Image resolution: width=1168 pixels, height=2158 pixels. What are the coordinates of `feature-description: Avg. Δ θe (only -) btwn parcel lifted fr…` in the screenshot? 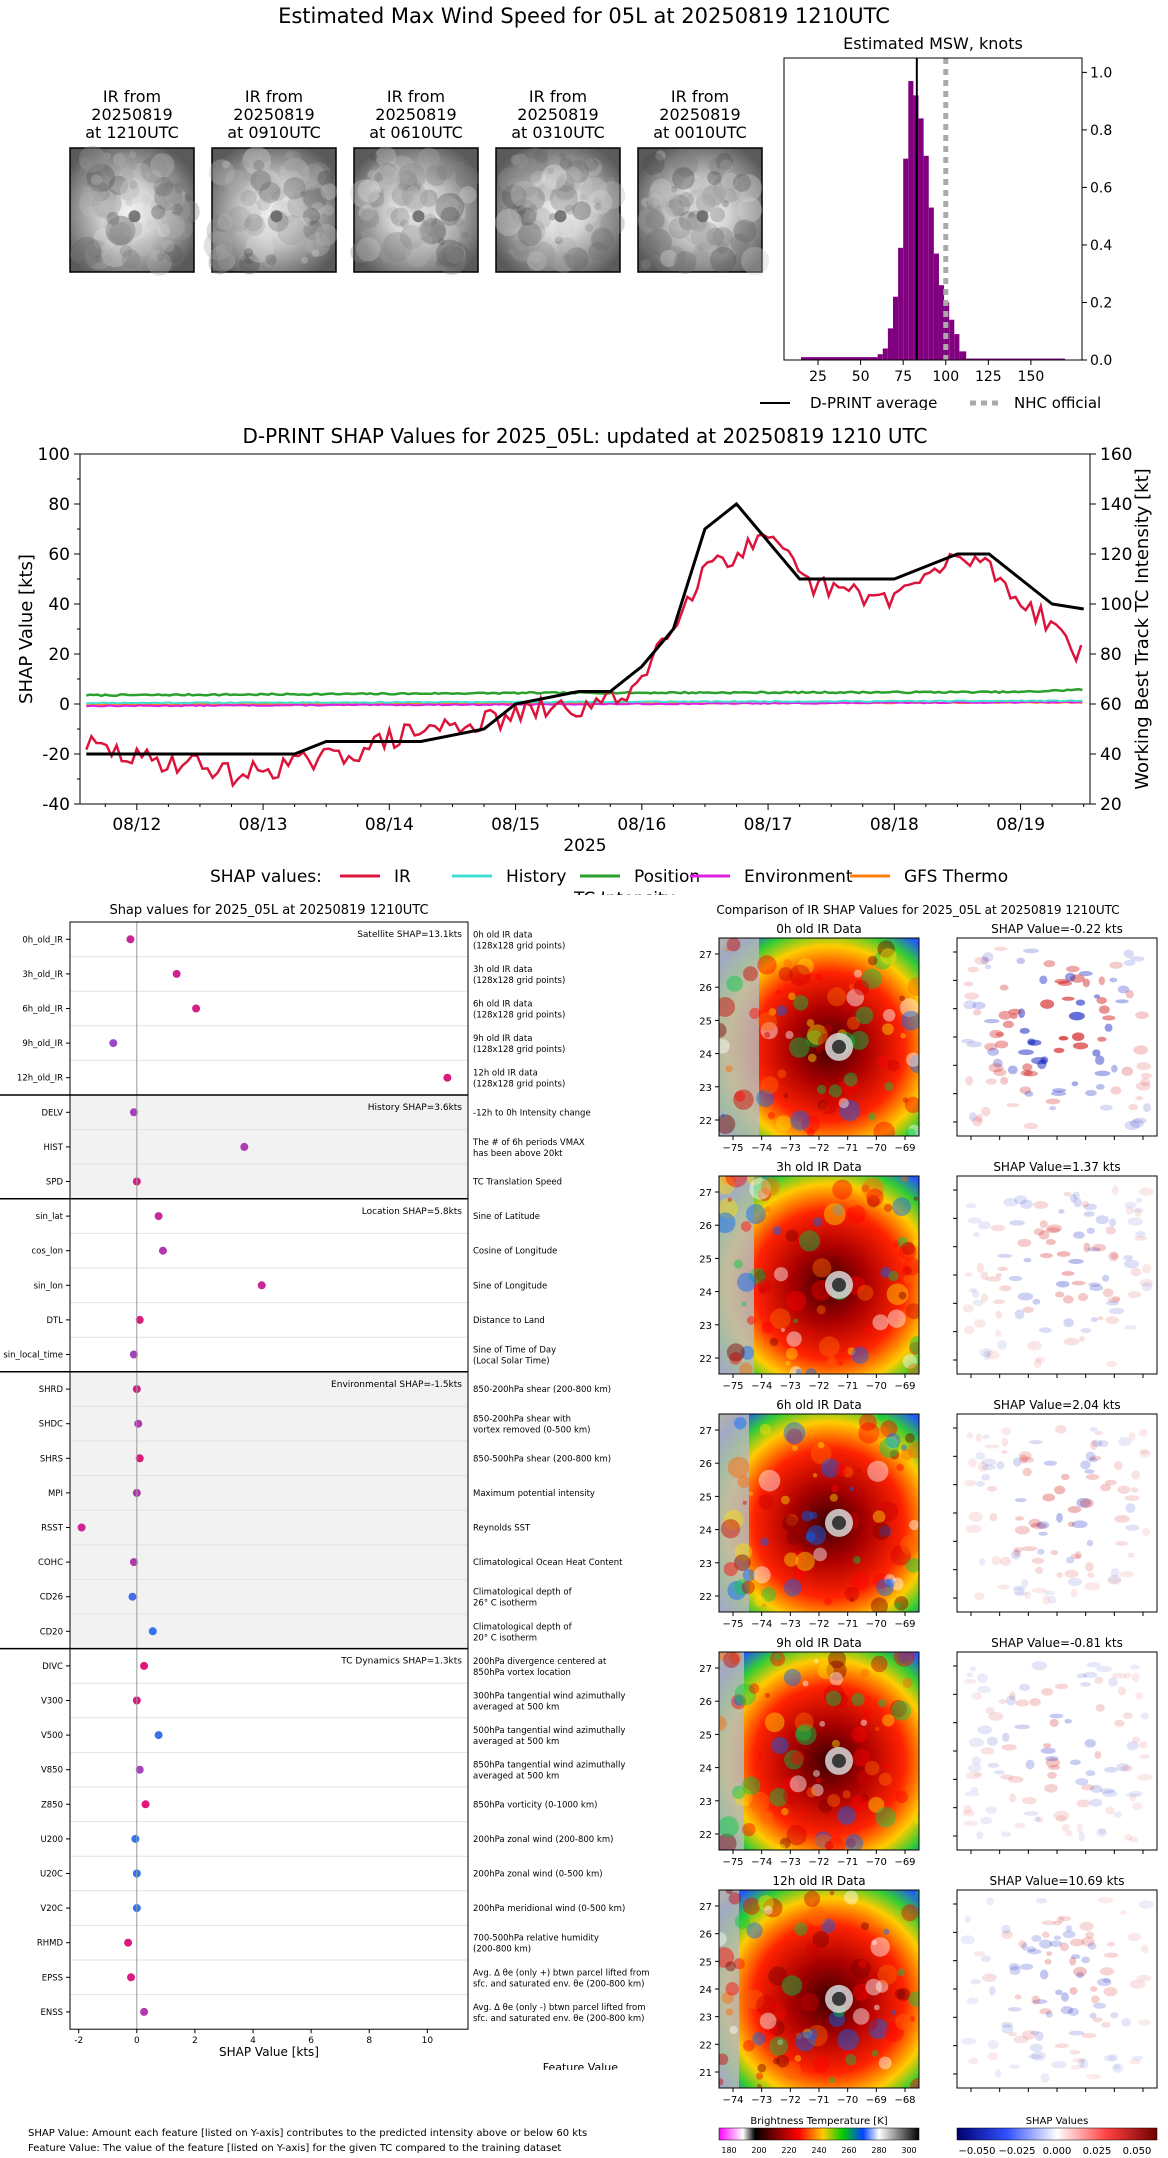 It's located at (559, 2008).